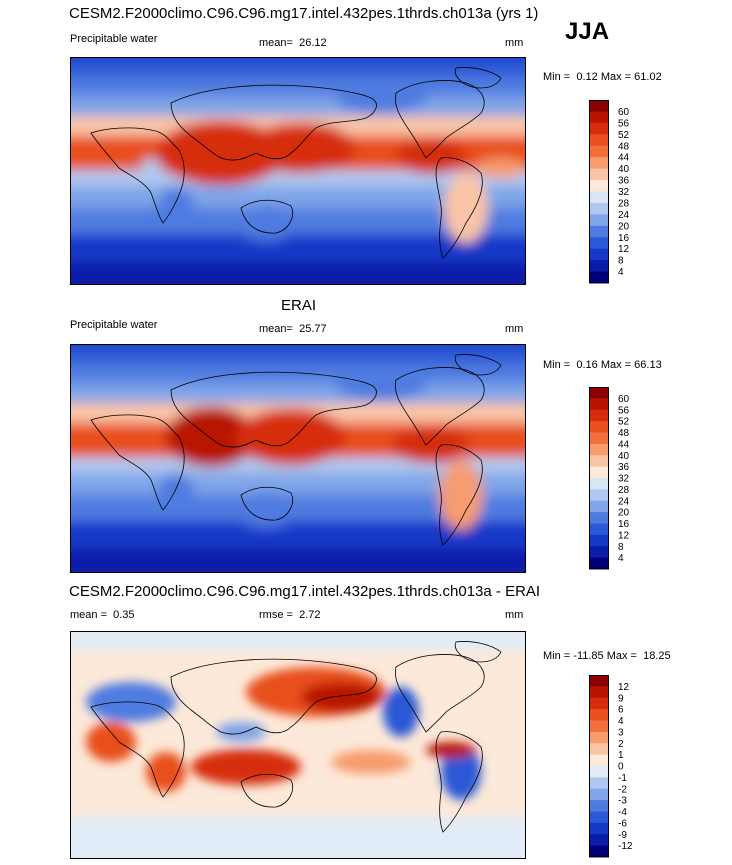  What do you see at coordinates (293, 43) in the screenshot?
I see `panel1-mean: mean= 26.12` at bounding box center [293, 43].